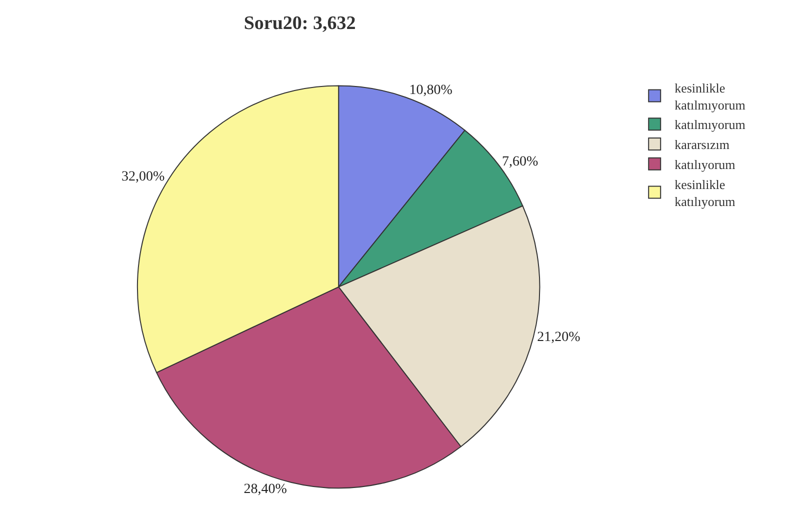  Describe the element at coordinates (705, 192) in the screenshot. I see `legend-label: kesinlikle katılıyorum` at that location.